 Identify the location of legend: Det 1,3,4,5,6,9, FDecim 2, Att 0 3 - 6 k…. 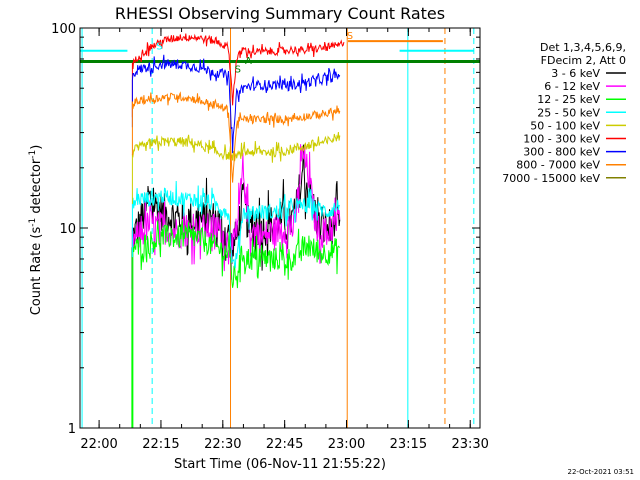
(564, 113).